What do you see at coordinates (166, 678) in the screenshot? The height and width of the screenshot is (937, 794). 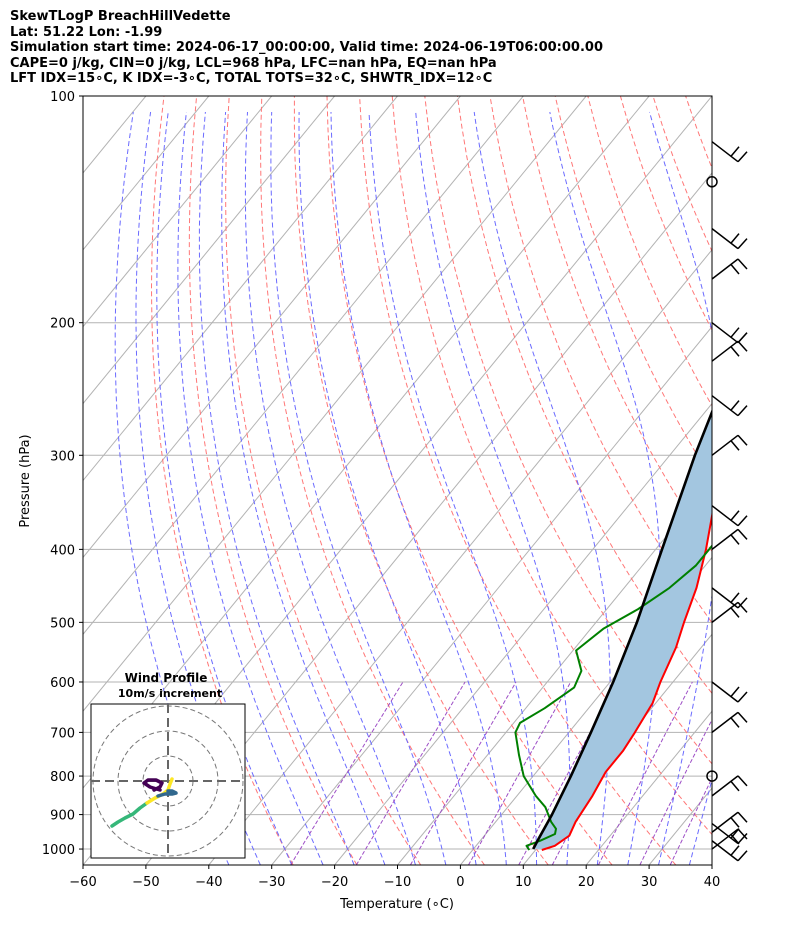 I see `inset-title: Wind Profile` at bounding box center [166, 678].